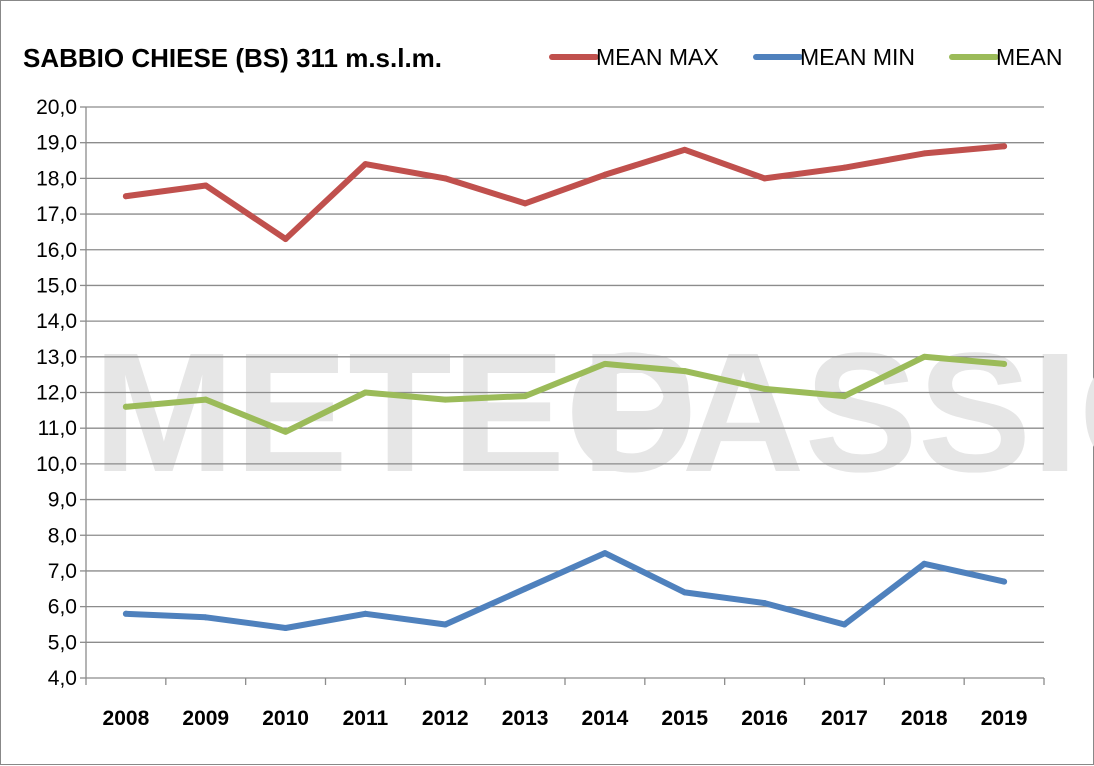  I want to click on series-line-mean, so click(565, 394).